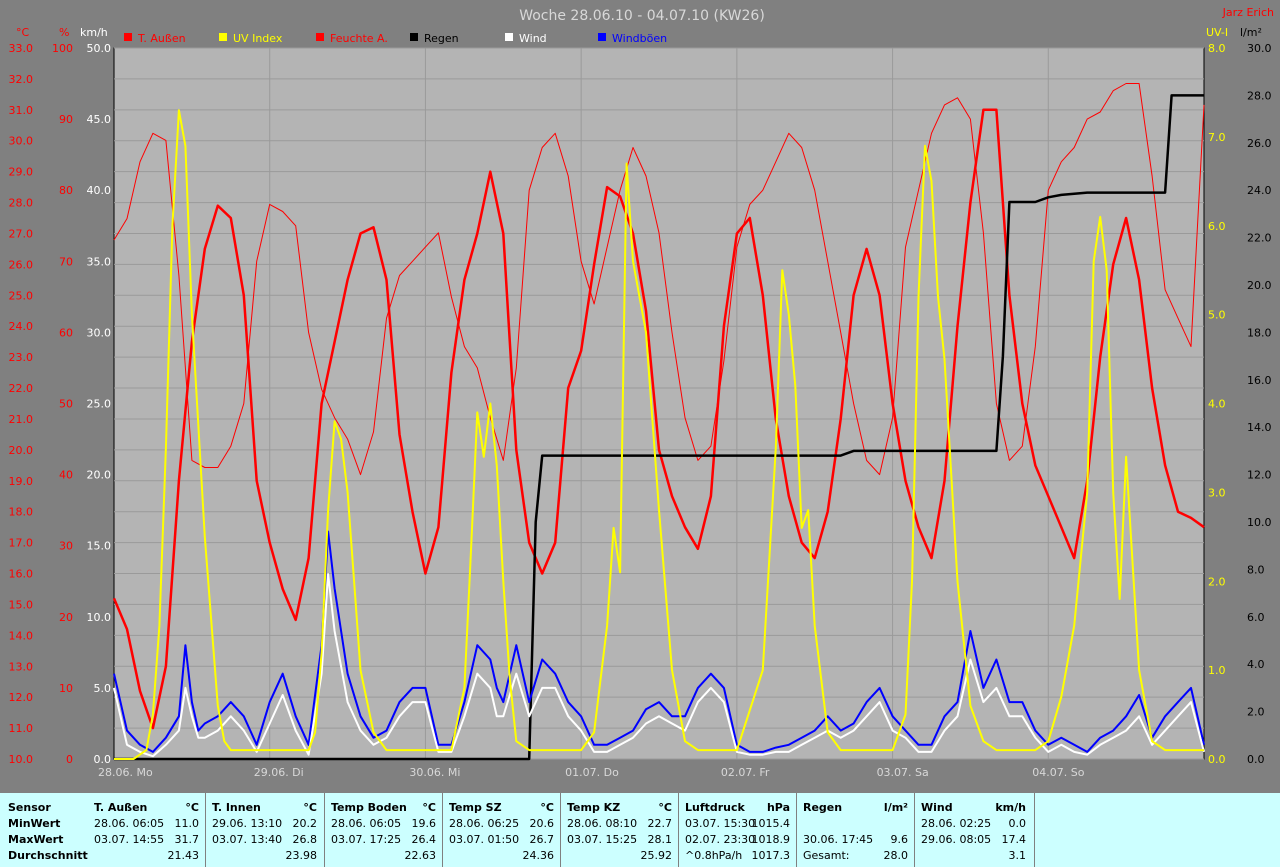 The image size is (1280, 867). What do you see at coordinates (21, 172) in the screenshot?
I see `temp-tick: 29.0` at bounding box center [21, 172].